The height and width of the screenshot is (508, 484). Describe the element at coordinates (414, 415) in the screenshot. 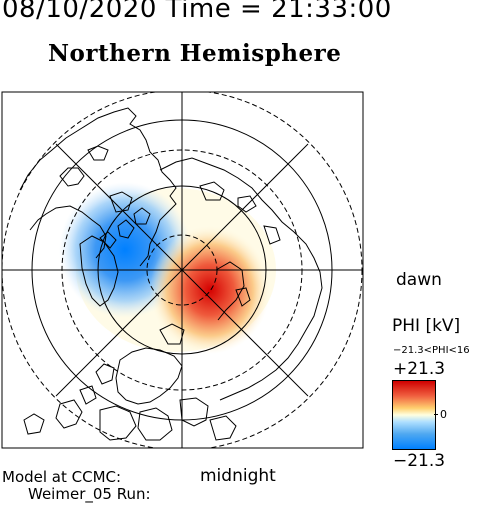

I see `colorbar` at that location.